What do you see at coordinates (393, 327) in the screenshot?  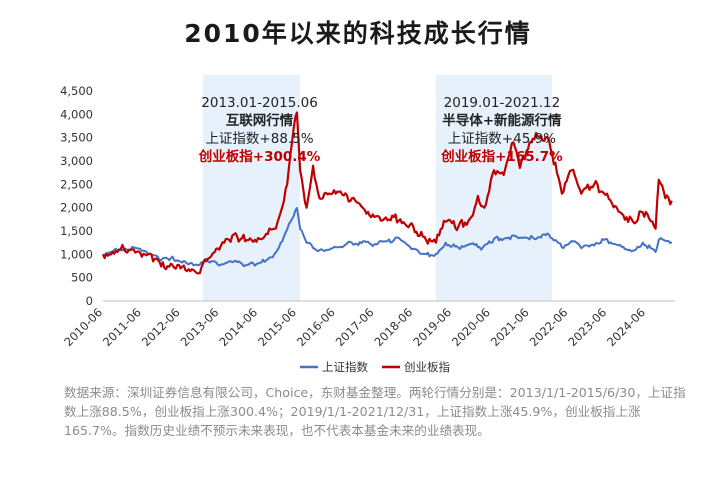 I see `x-tick-label: 2018-06` at bounding box center [393, 327].